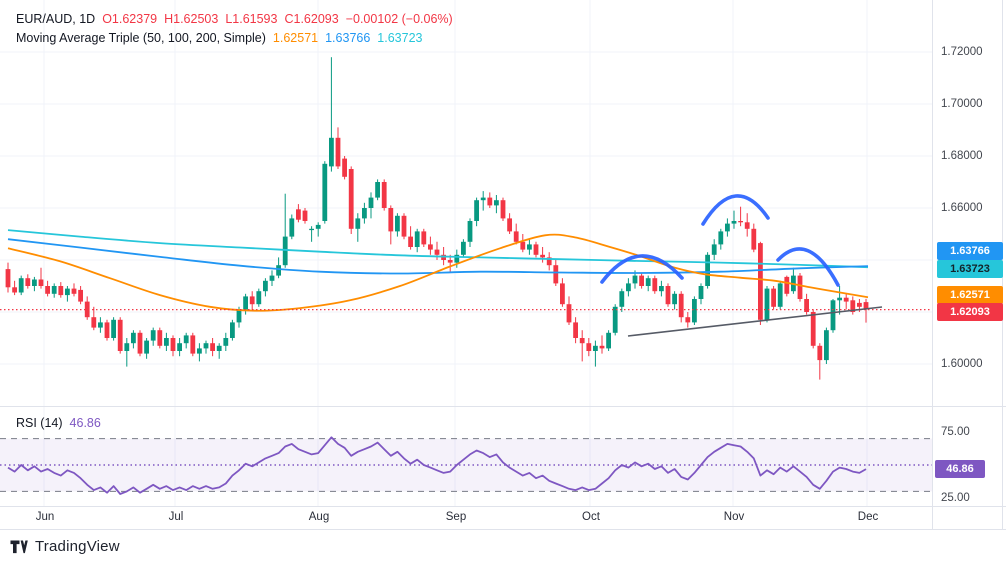 This screenshot has height=567, width=1006. Describe the element at coordinates (960, 469) in the screenshot. I see `rsi-badge: 46.86` at that location.